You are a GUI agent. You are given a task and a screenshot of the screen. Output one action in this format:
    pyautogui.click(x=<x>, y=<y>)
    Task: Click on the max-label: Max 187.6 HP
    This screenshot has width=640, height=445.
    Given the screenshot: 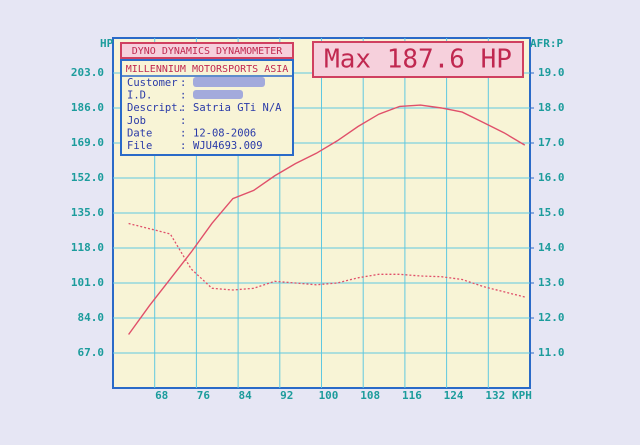 What is the action you would take?
    pyautogui.click(x=418, y=60)
    